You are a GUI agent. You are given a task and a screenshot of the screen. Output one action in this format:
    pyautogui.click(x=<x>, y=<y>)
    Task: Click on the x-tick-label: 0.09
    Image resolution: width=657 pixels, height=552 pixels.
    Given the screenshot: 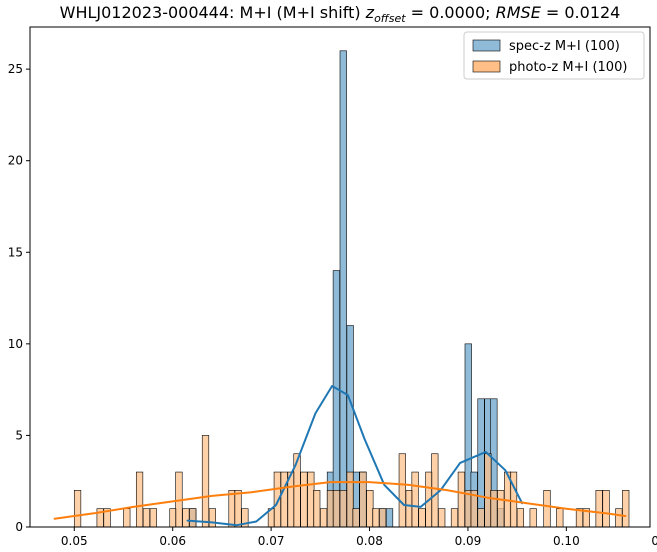 What is the action you would take?
    pyautogui.click(x=468, y=541)
    